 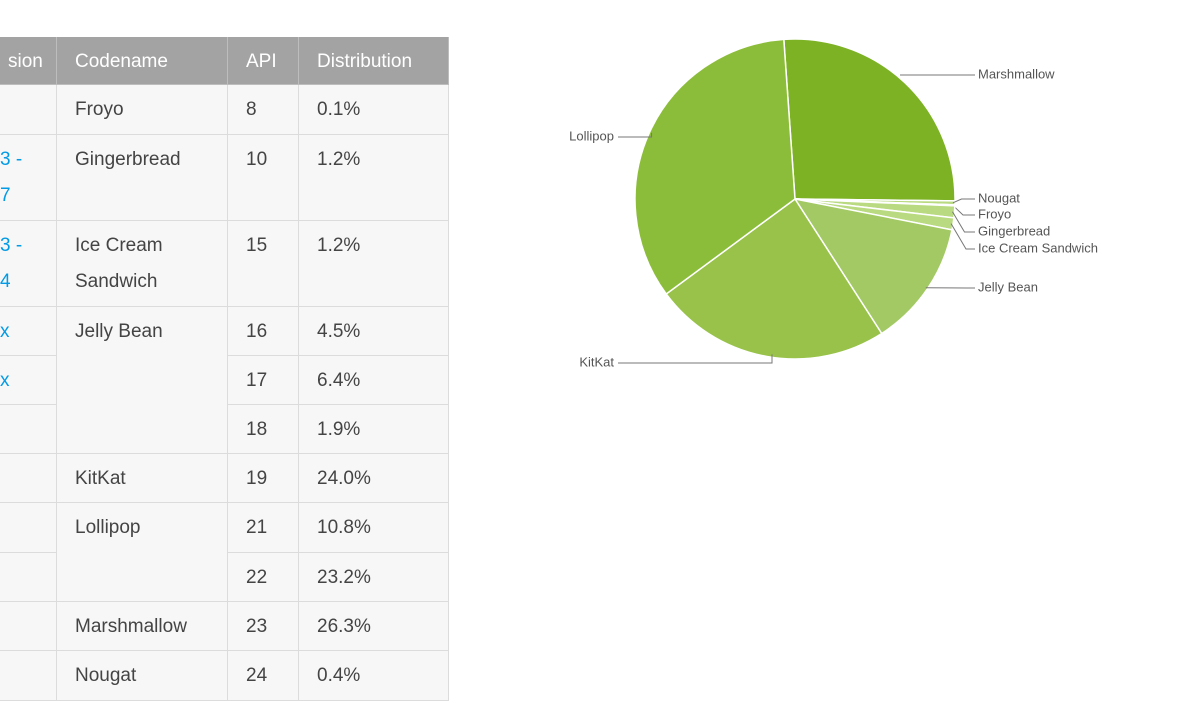 What do you see at coordinates (994, 213) in the screenshot?
I see `slice-label: Froyo` at bounding box center [994, 213].